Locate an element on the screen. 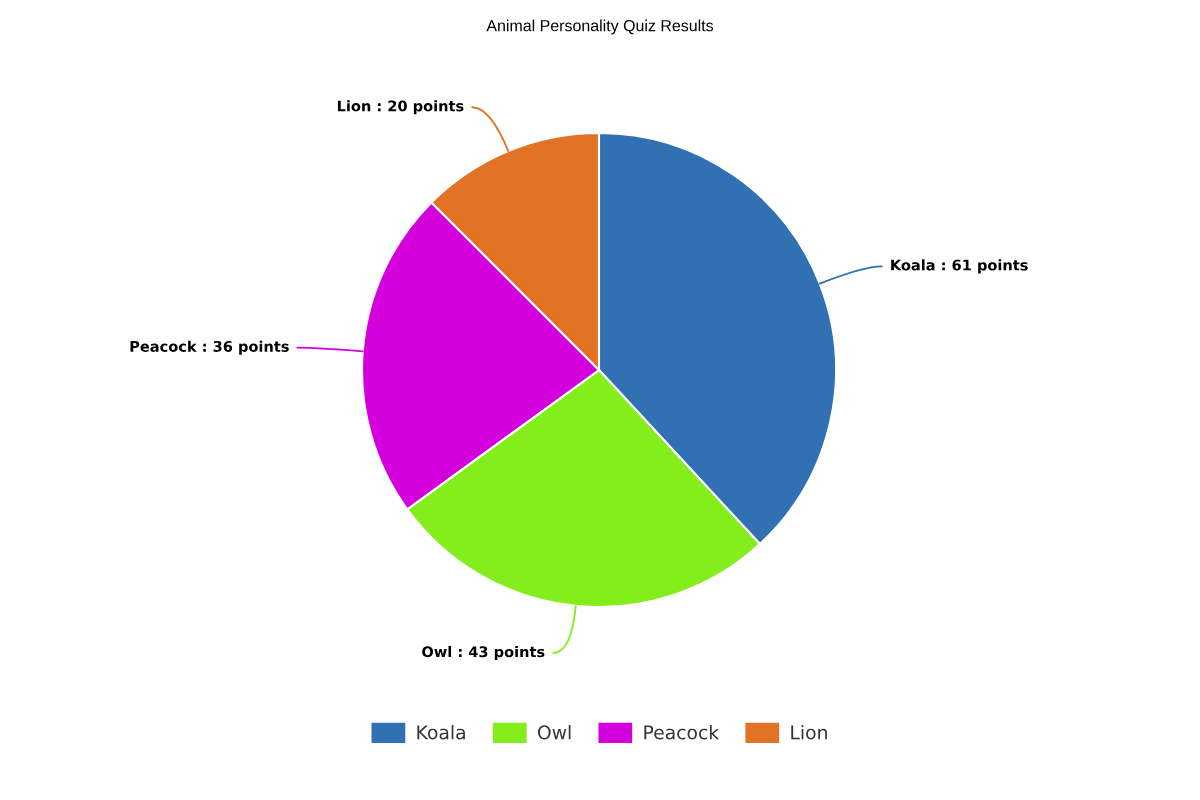 The width and height of the screenshot is (1200, 800). chart-title: Animal Personality Quiz Results is located at coordinates (600, 27).